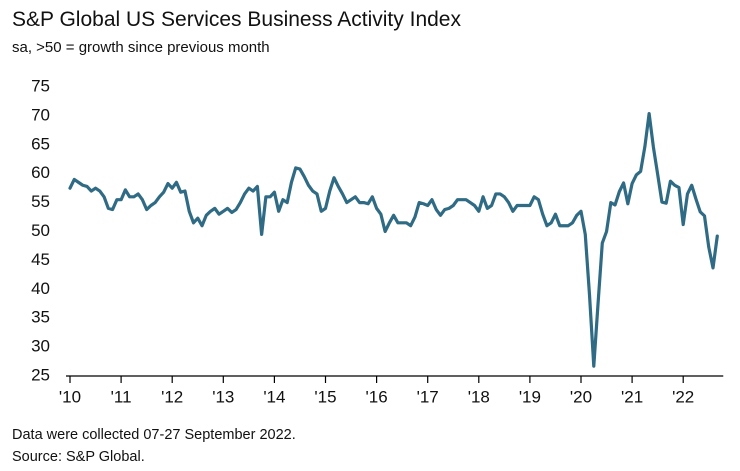 The height and width of the screenshot is (471, 740). I want to click on x-tick-label: '14, so click(274, 396).